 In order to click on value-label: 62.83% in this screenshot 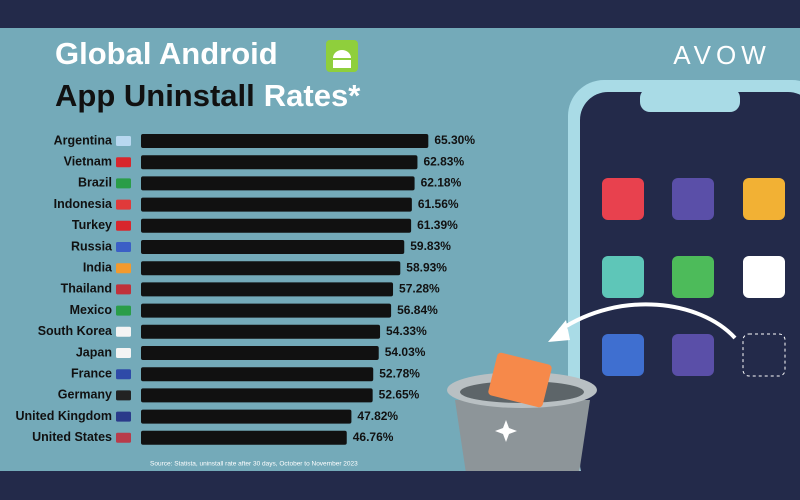, I will do `click(443, 161)`.